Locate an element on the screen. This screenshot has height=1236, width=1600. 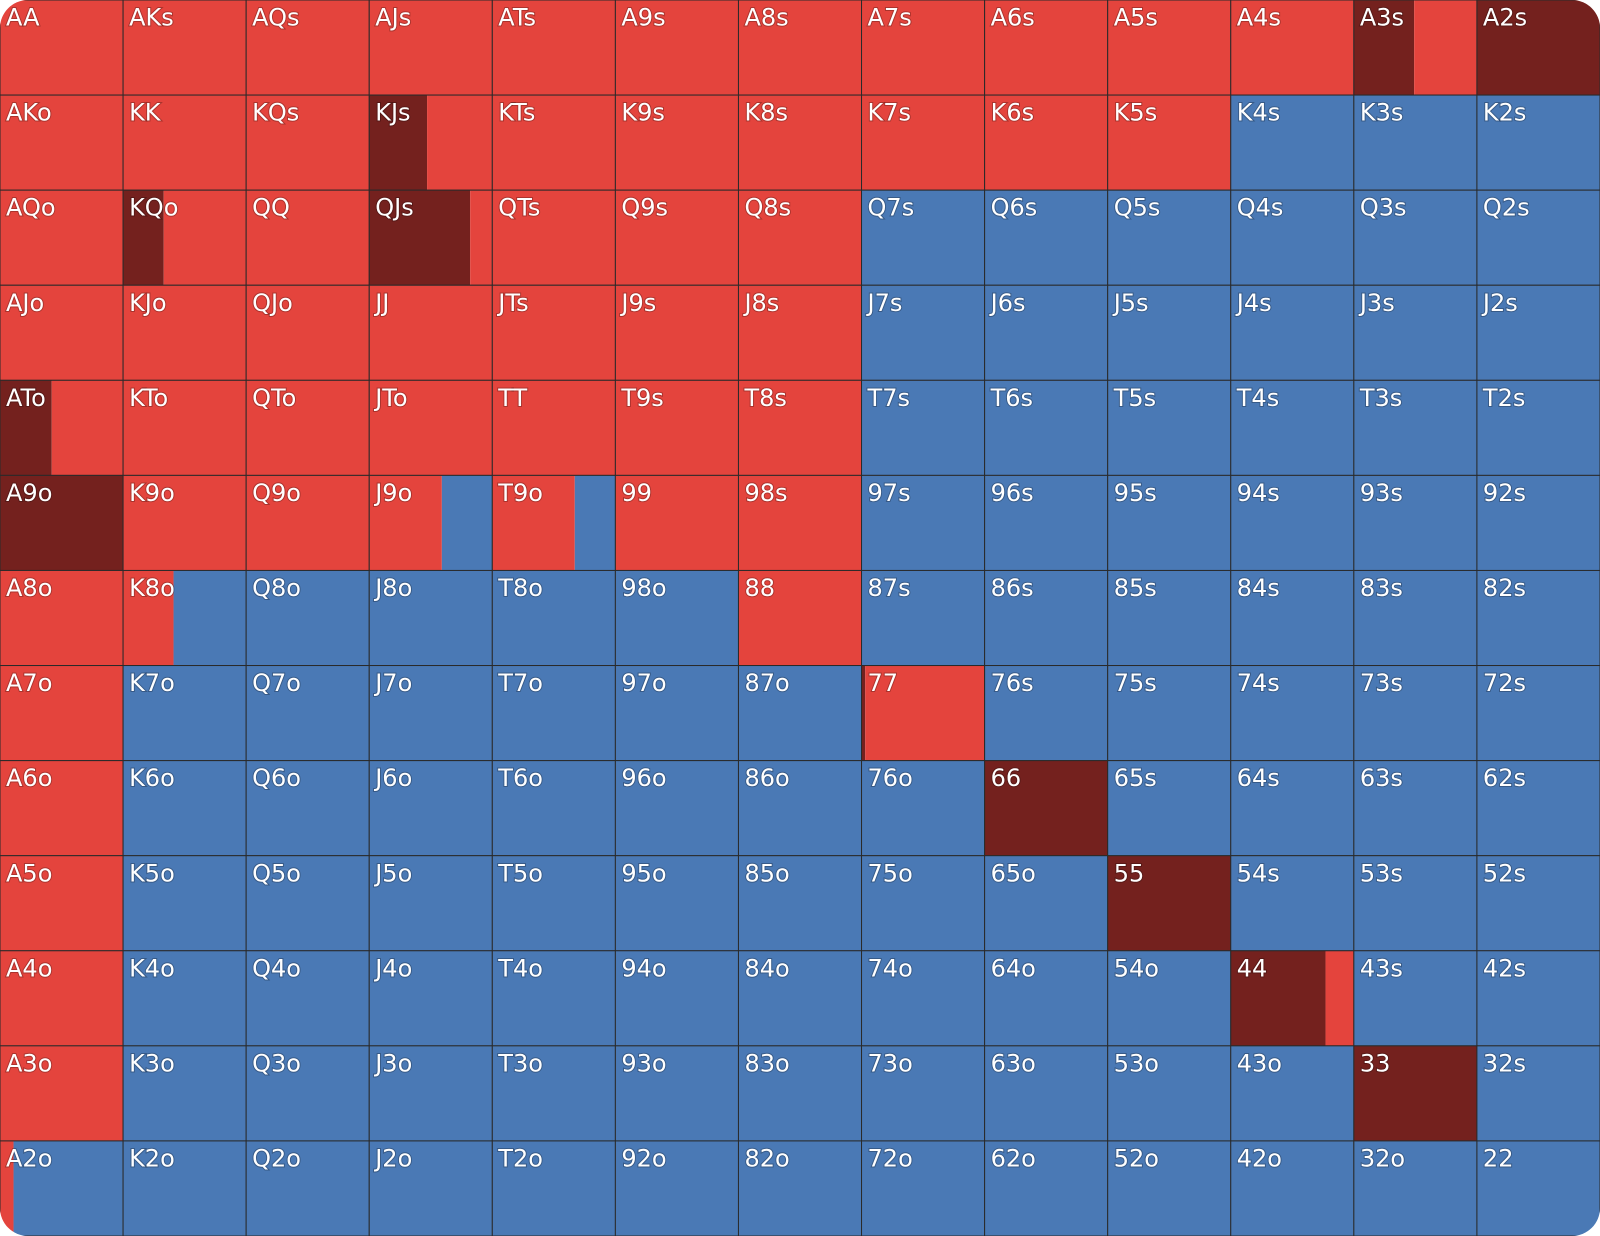
hand-label: J6s is located at coordinates (1007, 303).